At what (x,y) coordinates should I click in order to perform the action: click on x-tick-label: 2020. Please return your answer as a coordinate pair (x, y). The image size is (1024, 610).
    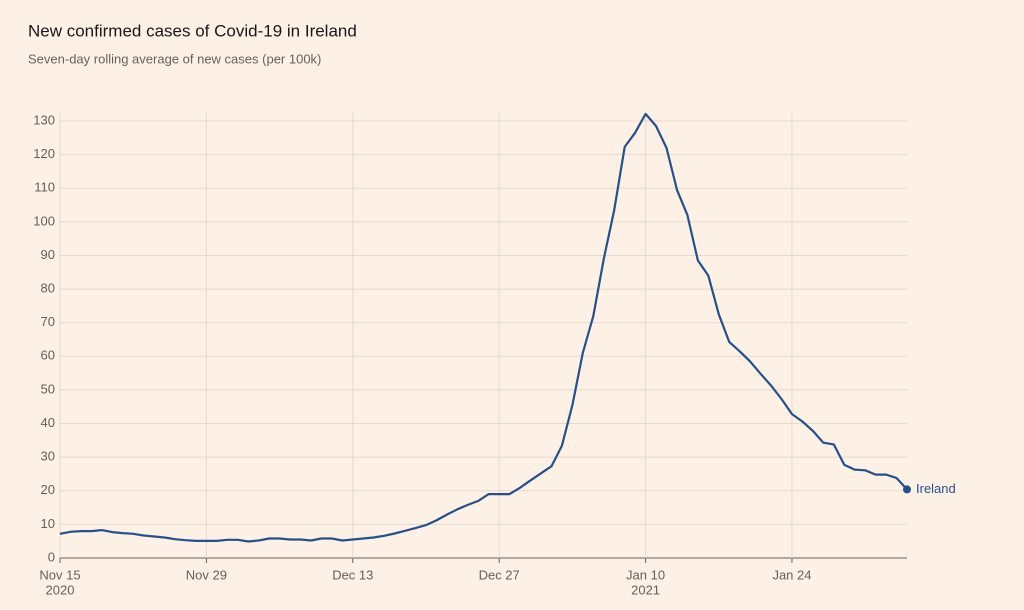
    Looking at the image, I should click on (60, 589).